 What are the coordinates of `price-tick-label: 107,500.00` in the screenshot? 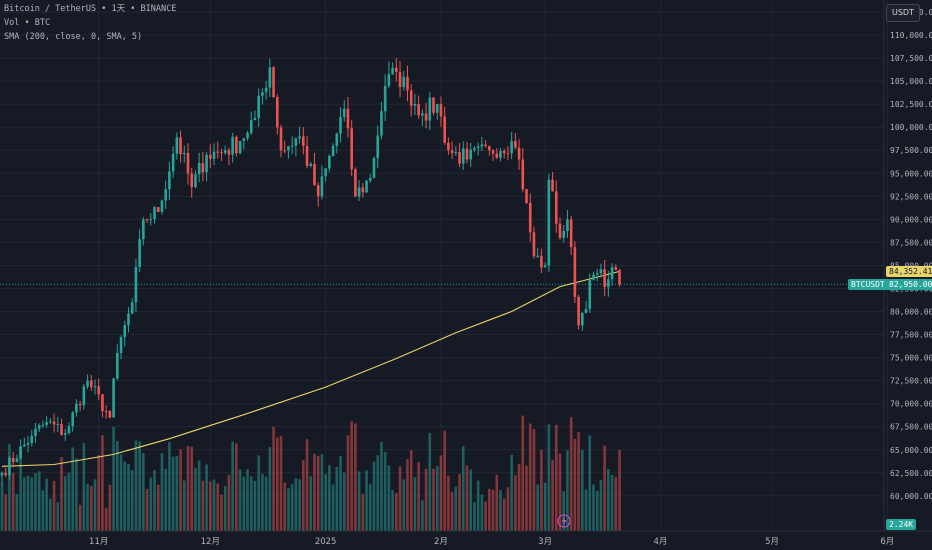 It's located at (911, 58).